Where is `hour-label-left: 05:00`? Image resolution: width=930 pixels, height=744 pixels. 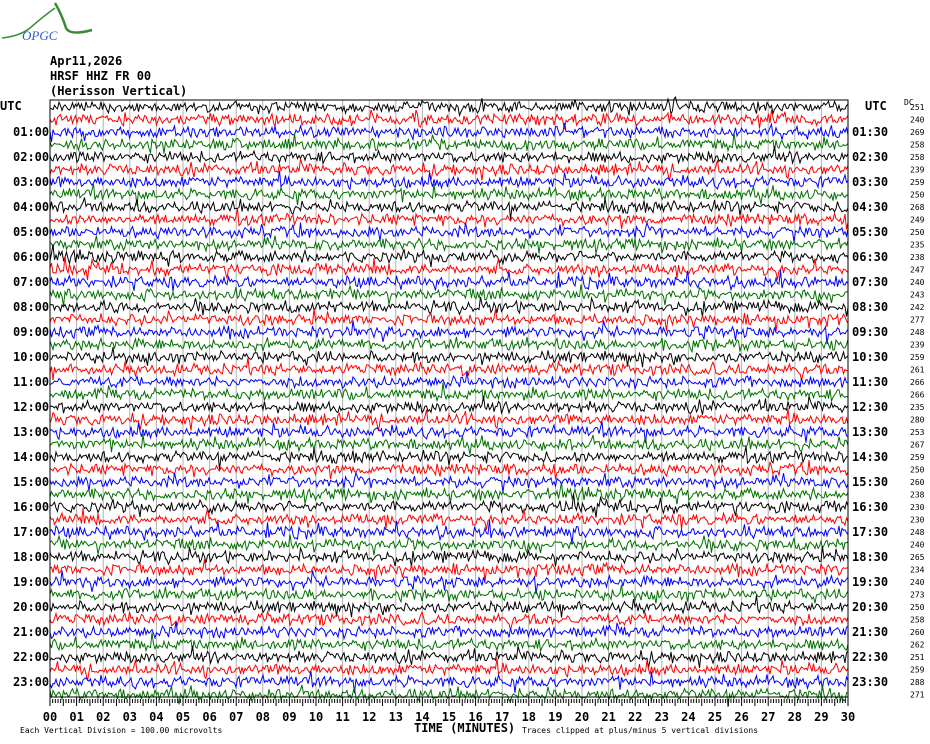 hour-label-left: 05:00 is located at coordinates (31, 232).